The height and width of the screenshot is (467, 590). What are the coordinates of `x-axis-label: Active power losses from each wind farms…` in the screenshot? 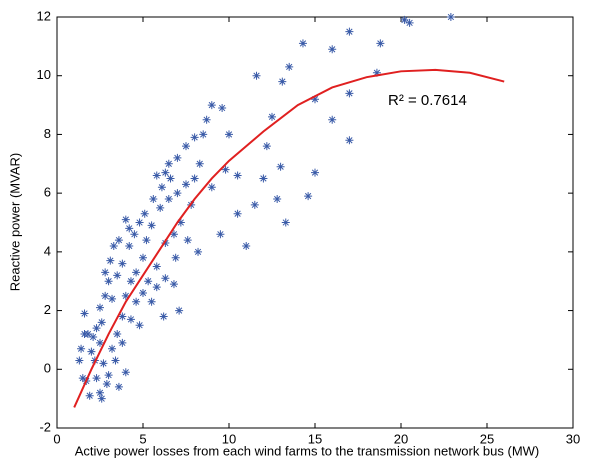 It's located at (307, 450).